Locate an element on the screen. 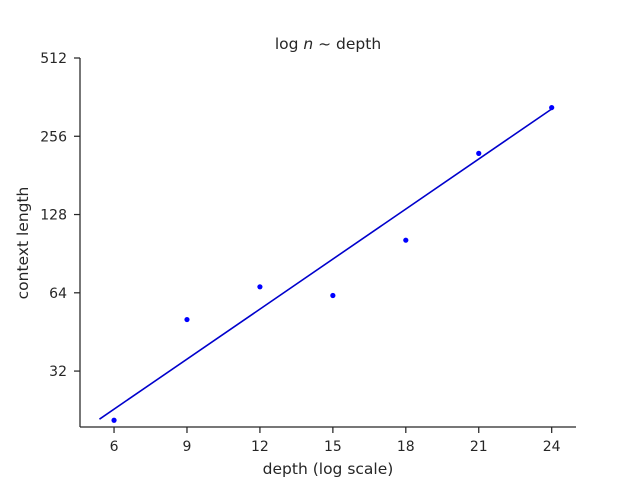  y-tick-label: 32 is located at coordinates (58, 372).